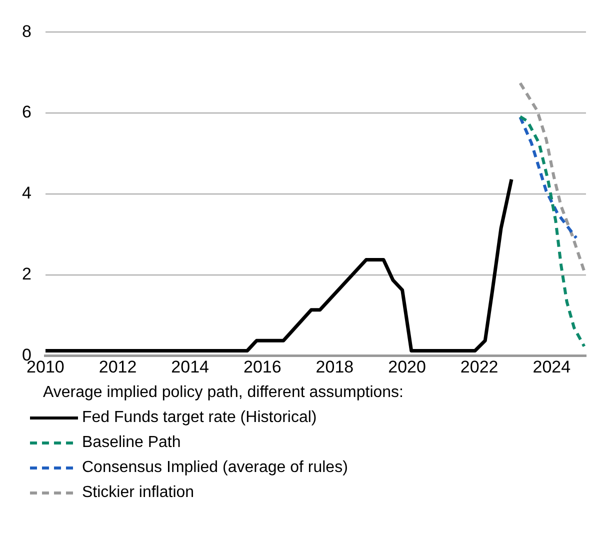 This screenshot has width=596, height=544. I want to click on x-tick-label: 2018, so click(335, 366).